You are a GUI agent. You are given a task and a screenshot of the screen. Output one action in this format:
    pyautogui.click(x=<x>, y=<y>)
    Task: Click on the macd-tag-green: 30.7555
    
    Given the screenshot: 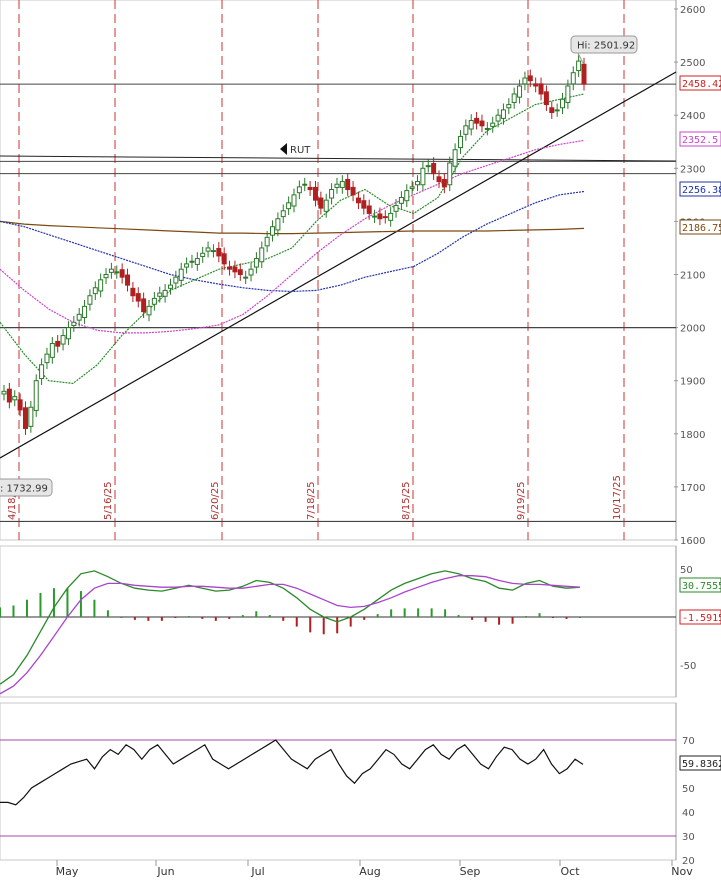 What is the action you would take?
    pyautogui.click(x=700, y=585)
    